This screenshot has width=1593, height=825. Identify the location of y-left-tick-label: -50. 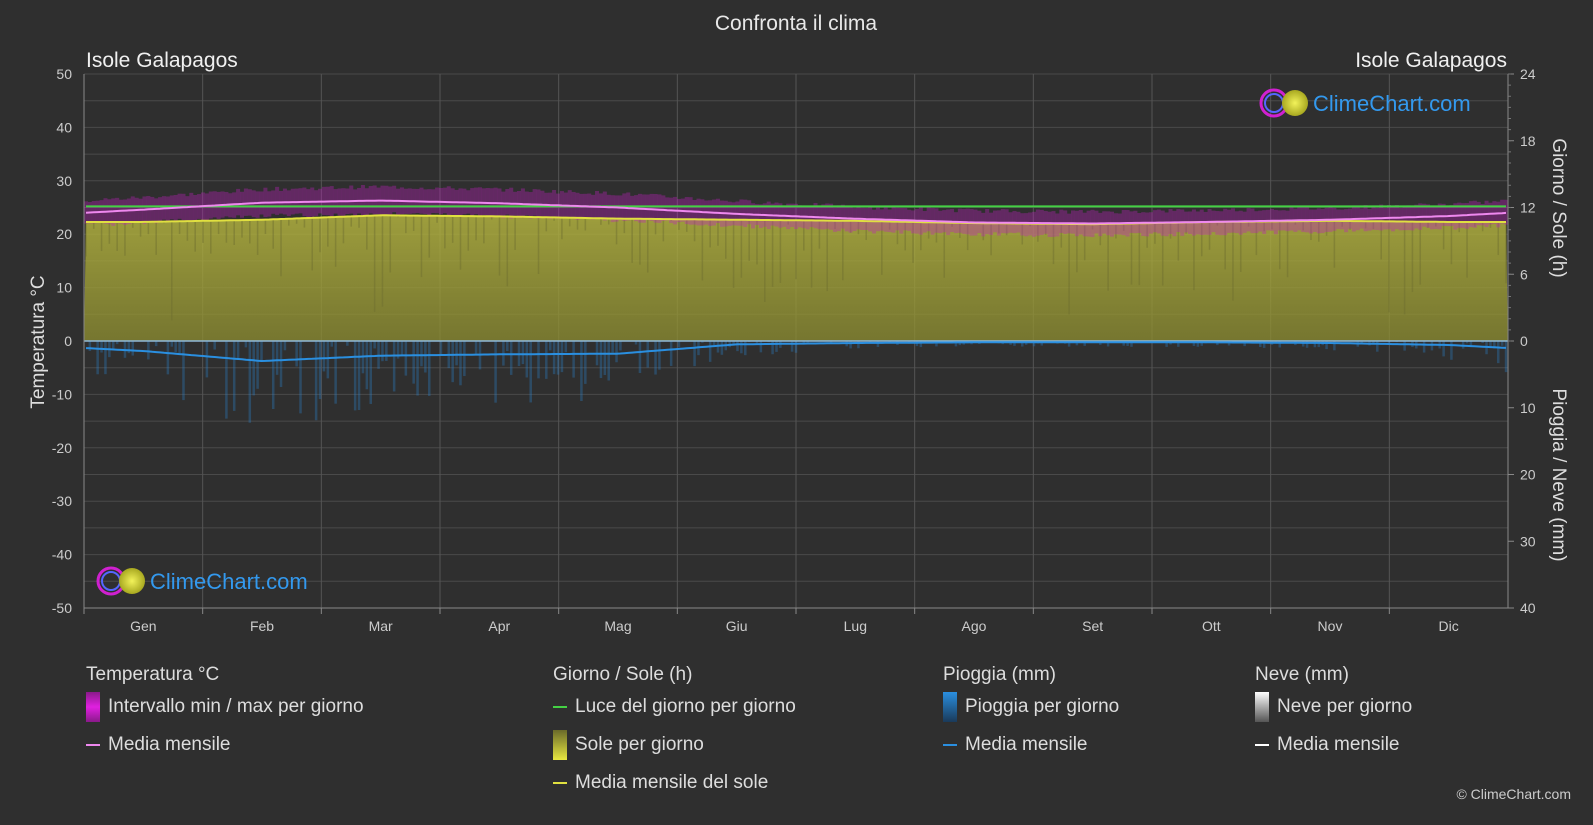
(62, 608).